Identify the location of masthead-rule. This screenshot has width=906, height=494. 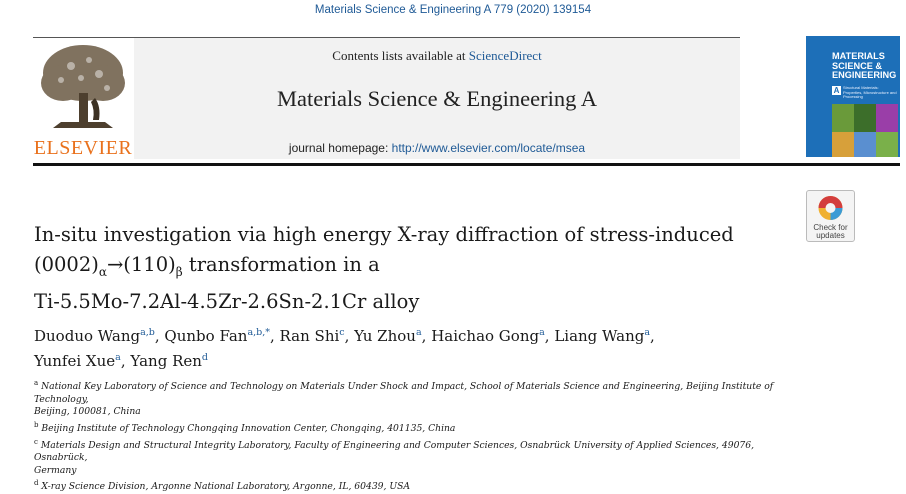
(466, 164).